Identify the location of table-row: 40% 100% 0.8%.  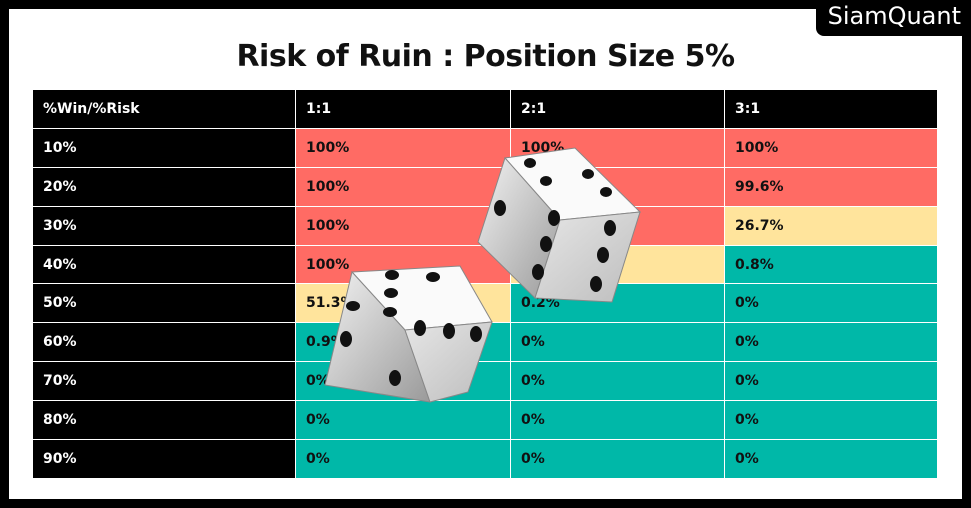
(485, 265).